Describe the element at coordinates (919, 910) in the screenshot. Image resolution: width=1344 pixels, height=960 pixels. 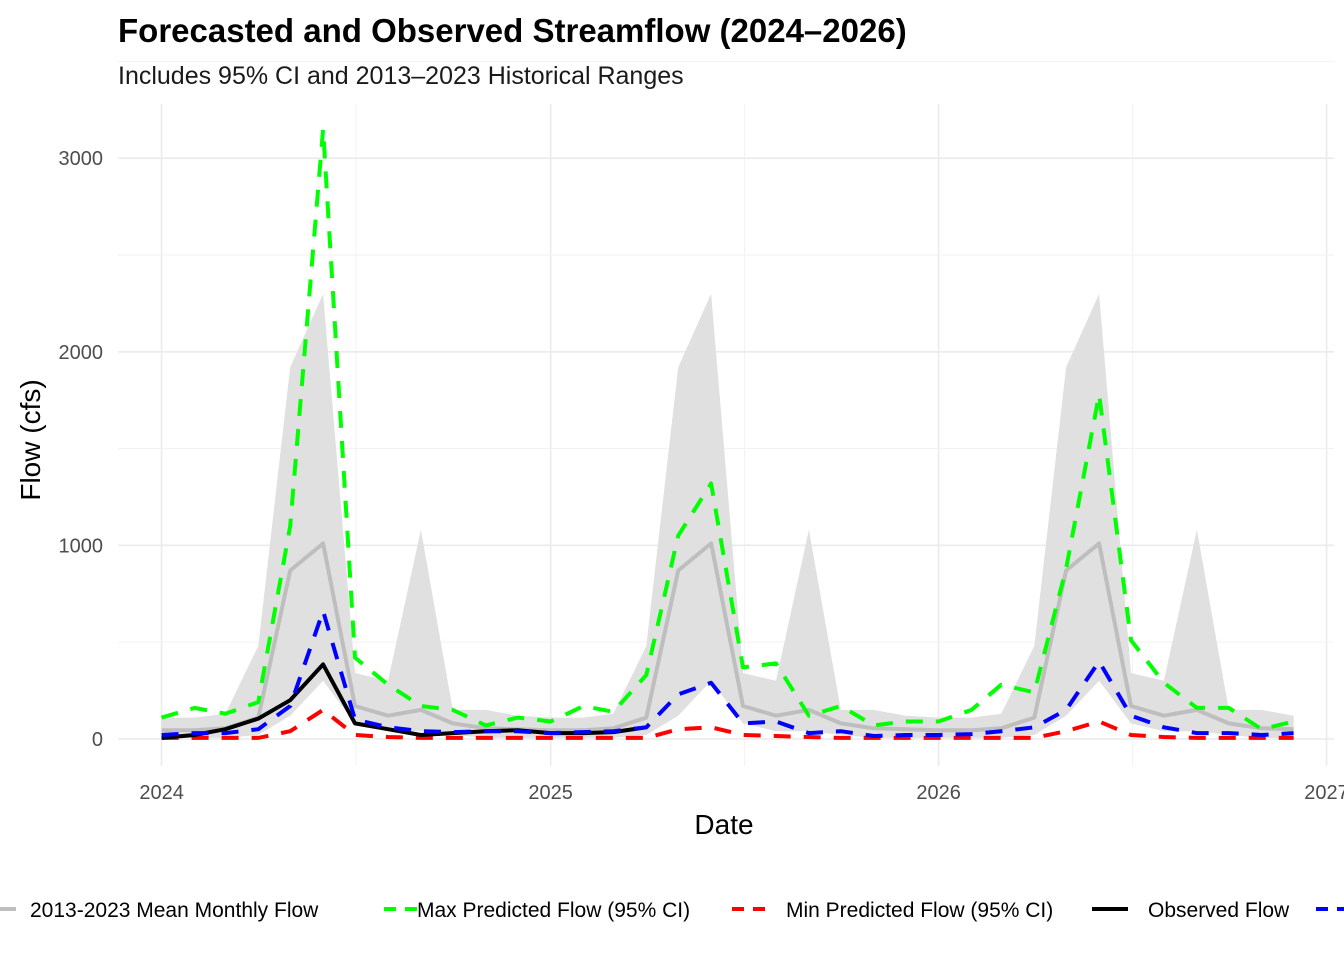
I see `legend-label: Min Predicted Flow (95% CI)` at that location.